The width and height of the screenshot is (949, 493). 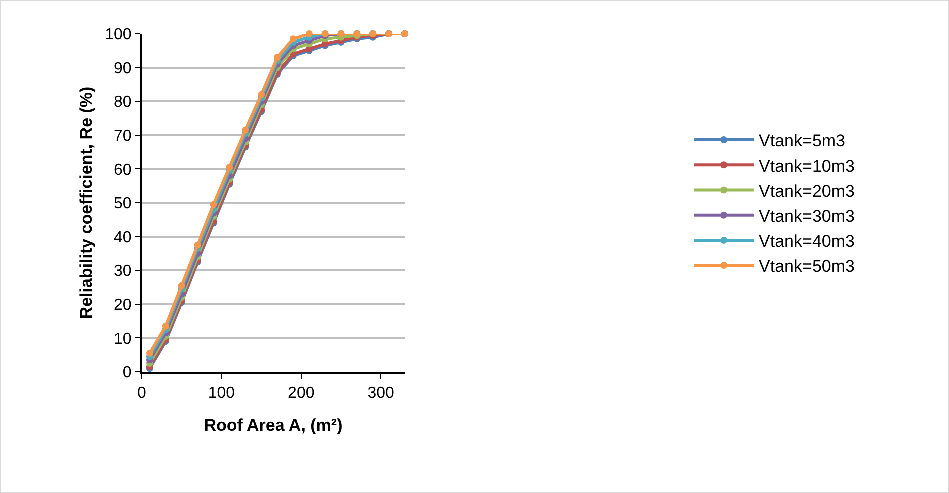 What do you see at coordinates (118, 35) in the screenshot?
I see `y-tick-label: 100` at bounding box center [118, 35].